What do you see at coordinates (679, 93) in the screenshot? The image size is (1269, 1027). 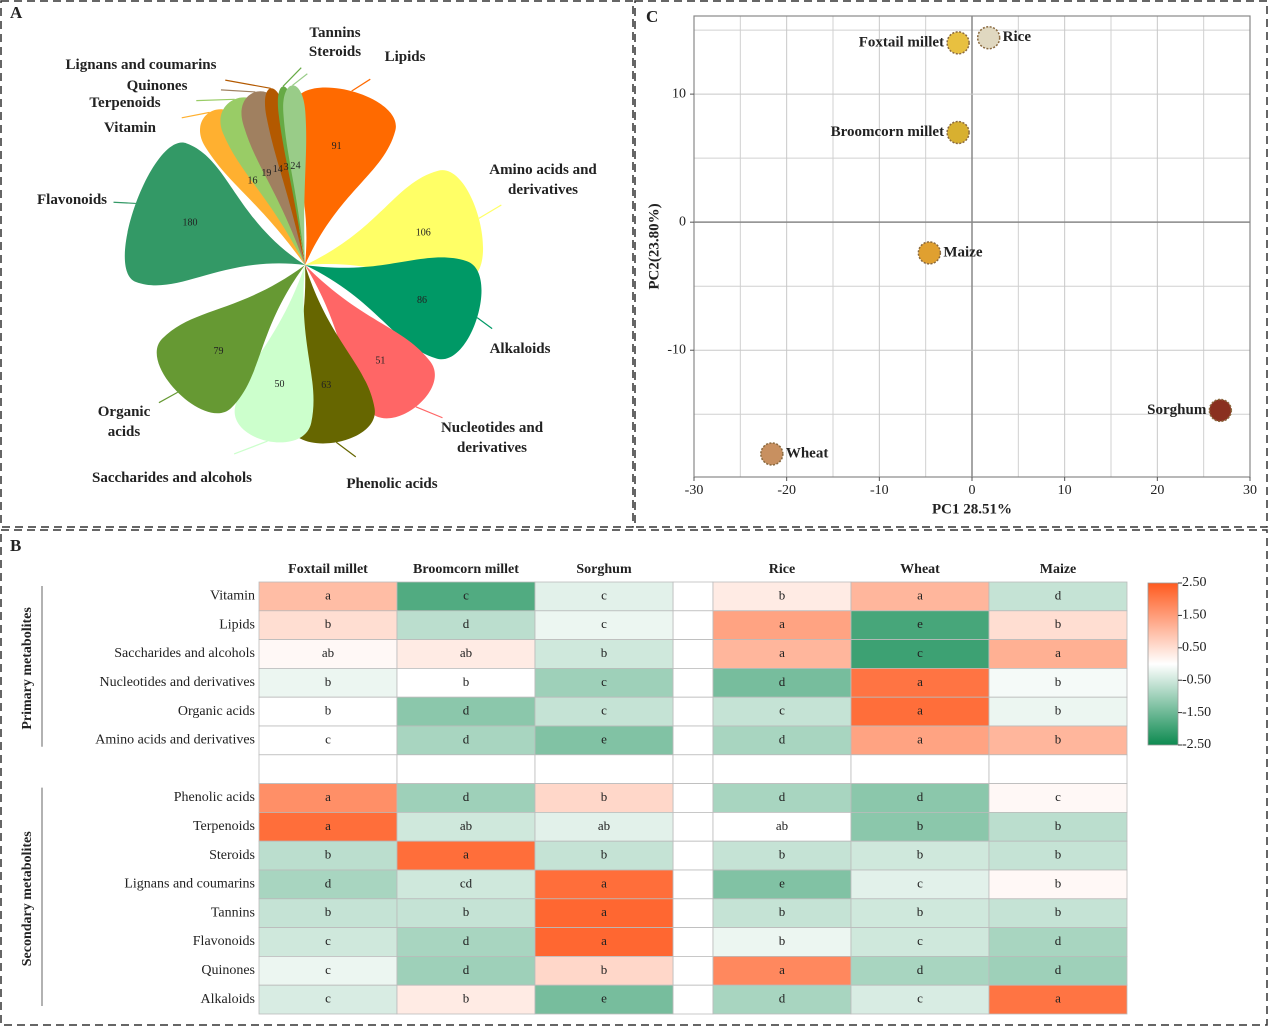 I see `y-tick-label: 10` at bounding box center [679, 93].